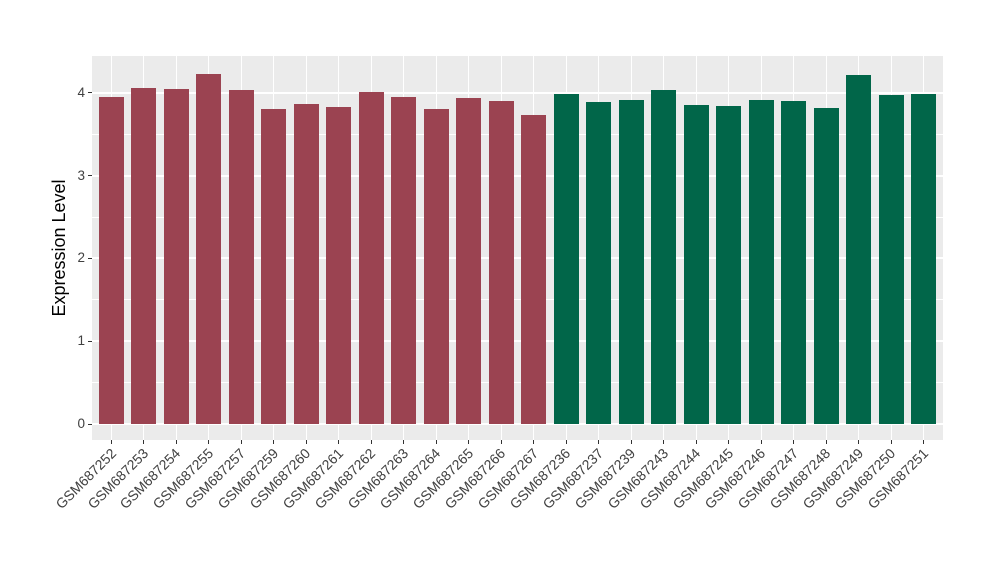 Image resolution: width=1000 pixels, height=580 pixels. I want to click on bar-GSM687262, so click(371, 257).